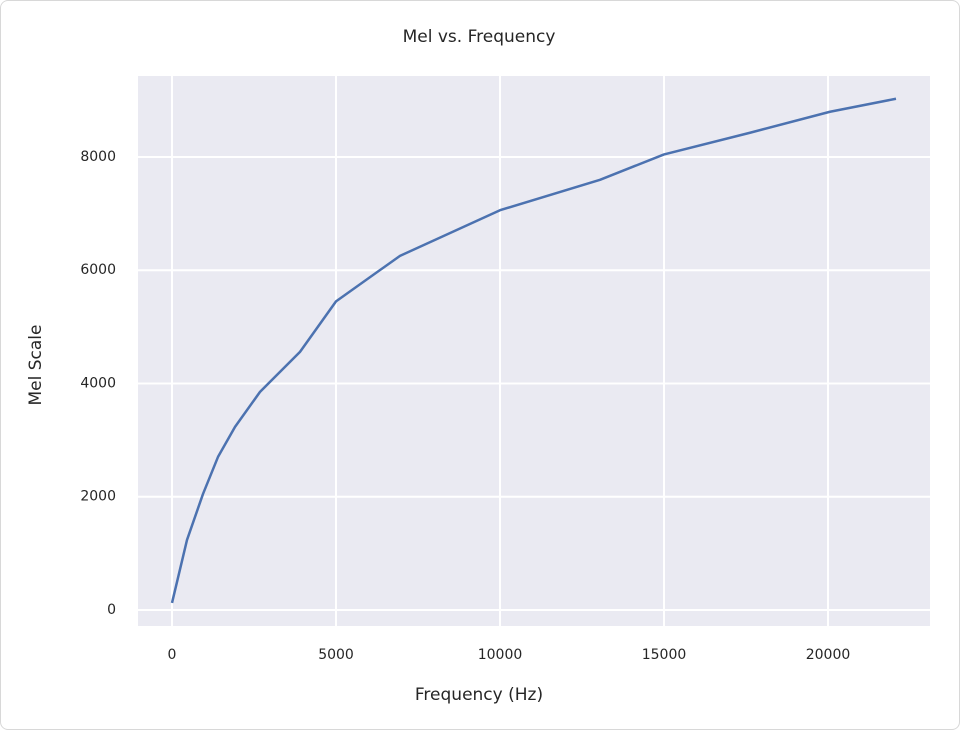 The width and height of the screenshot is (960, 730). I want to click on y-axis-label: Mel Scale, so click(36, 365).